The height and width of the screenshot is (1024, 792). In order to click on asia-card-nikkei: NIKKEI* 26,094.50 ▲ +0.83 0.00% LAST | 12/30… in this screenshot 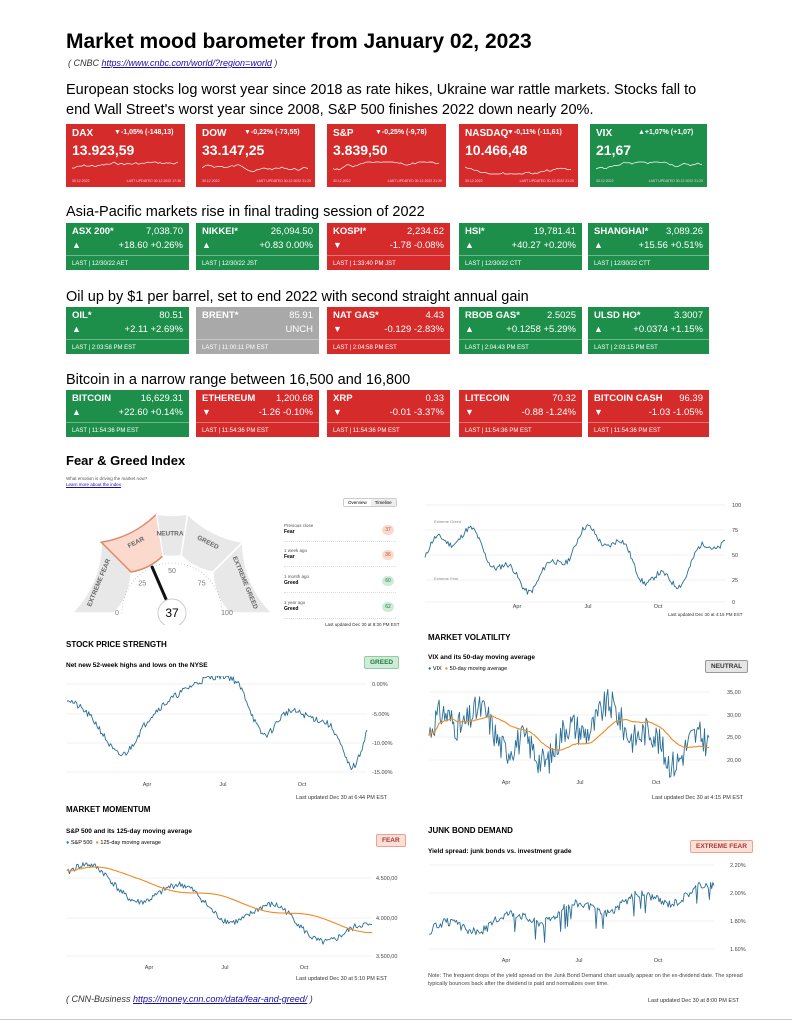, I will do `click(257, 246)`.